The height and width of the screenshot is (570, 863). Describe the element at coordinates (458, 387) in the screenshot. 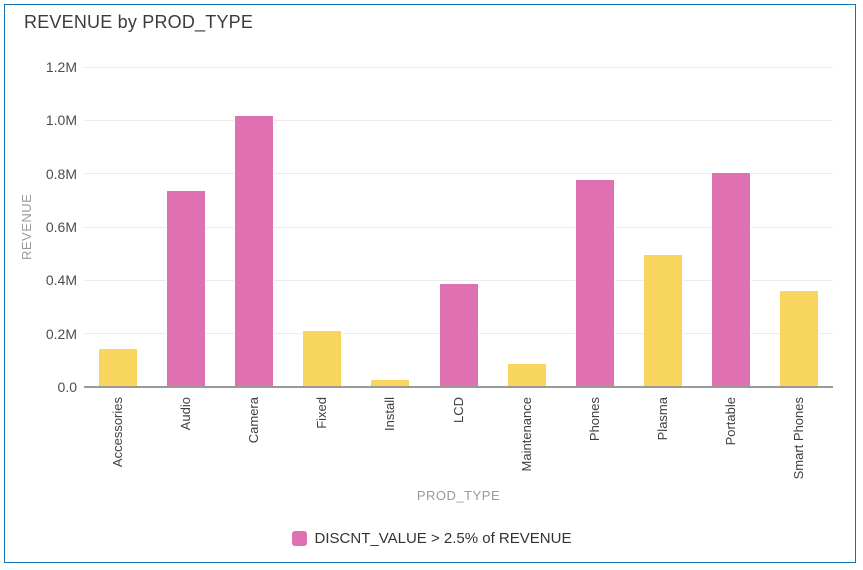

I see `x-axis-line` at that location.